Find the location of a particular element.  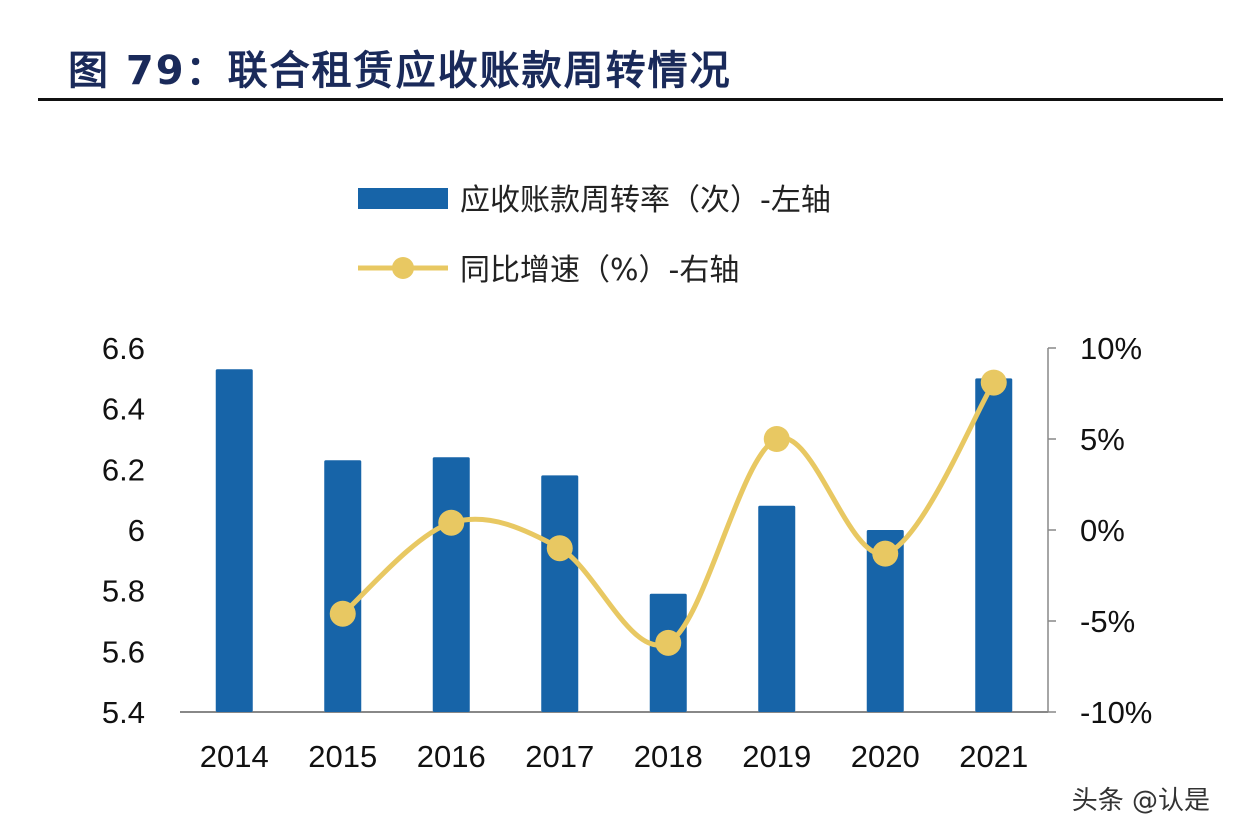

legend-bar-label: 应收账款周转率（次）-左轴 is located at coordinates (645, 200).